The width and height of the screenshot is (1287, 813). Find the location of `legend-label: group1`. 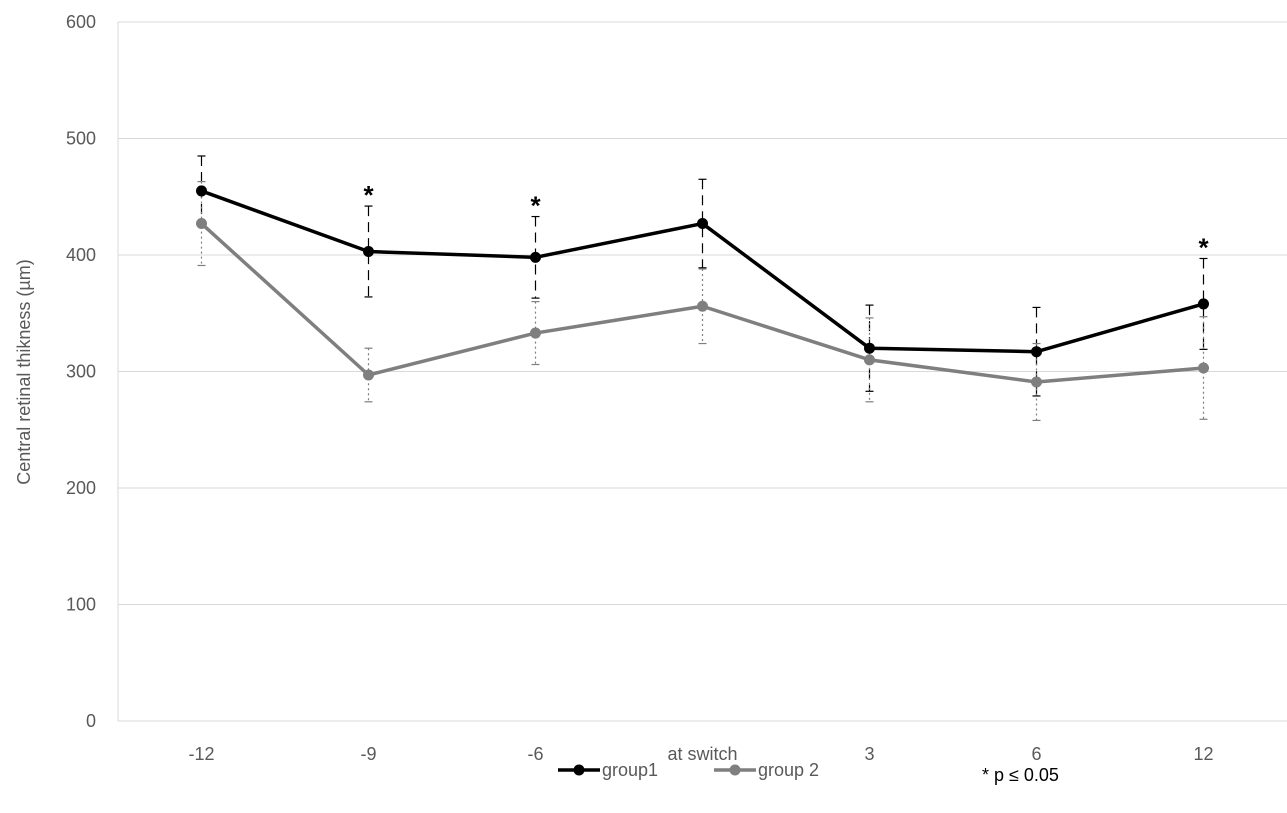

legend-label: group1 is located at coordinates (630, 770).